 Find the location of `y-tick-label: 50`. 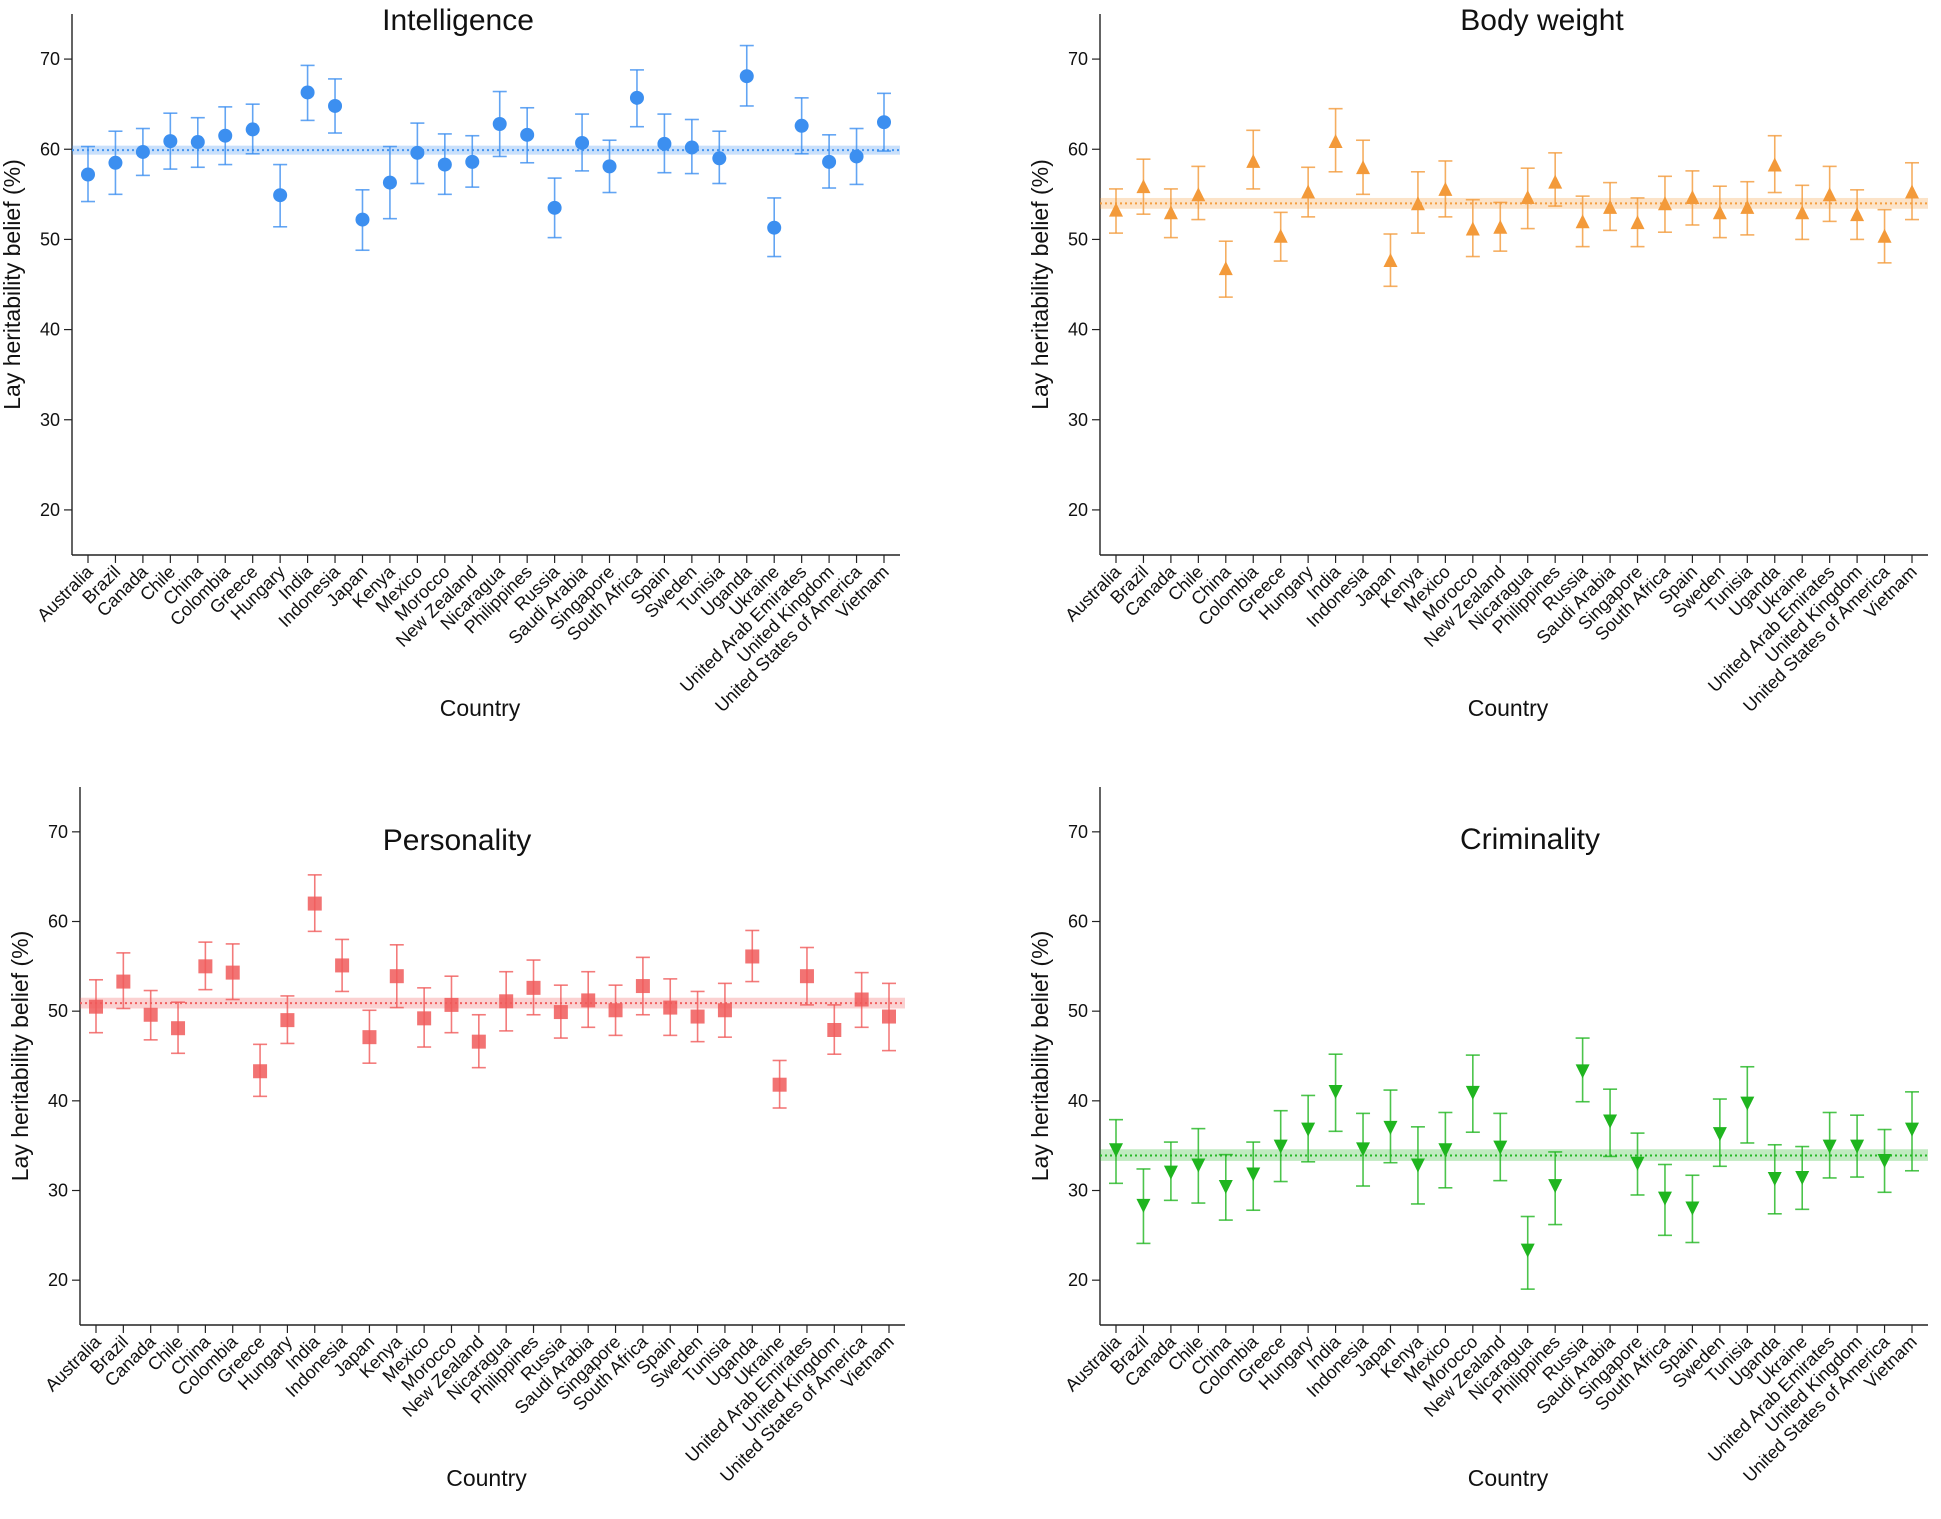

y-tick-label: 50 is located at coordinates (50, 239).